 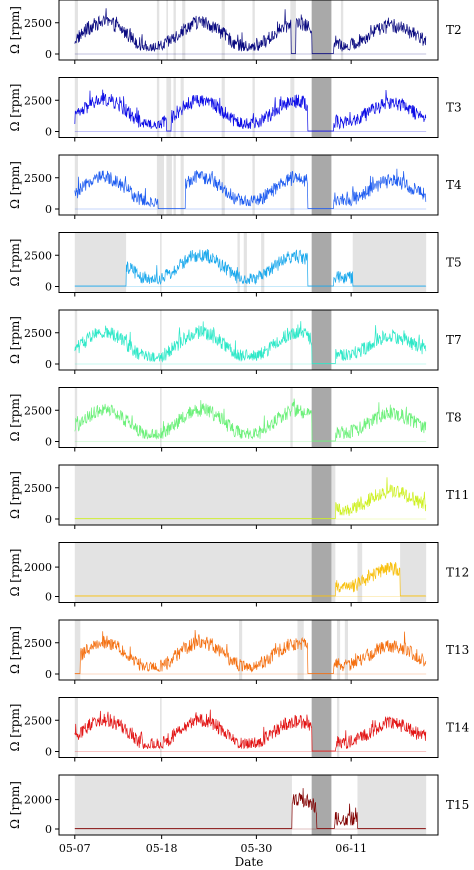 I want to click on panel-label-t5: T5, so click(x=454, y=263).